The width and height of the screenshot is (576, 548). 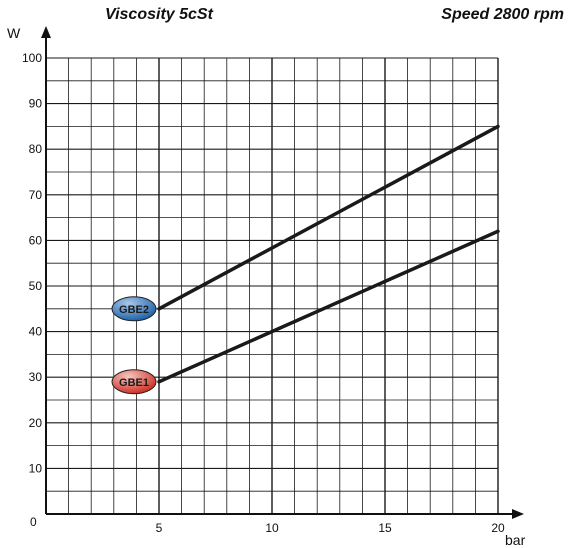 I want to click on x-axis-label: bar, so click(x=515, y=540).